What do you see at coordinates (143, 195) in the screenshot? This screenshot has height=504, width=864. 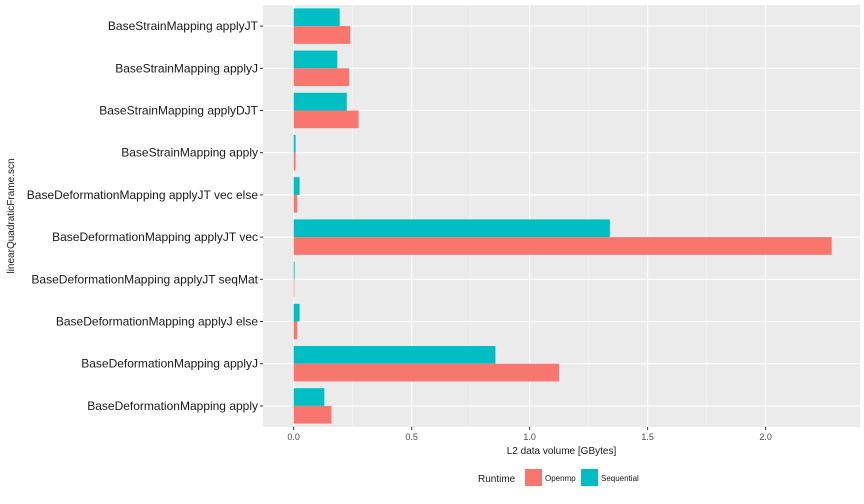 I see `y-tick-label: BaseDeformationMapping applyJT vec else` at bounding box center [143, 195].